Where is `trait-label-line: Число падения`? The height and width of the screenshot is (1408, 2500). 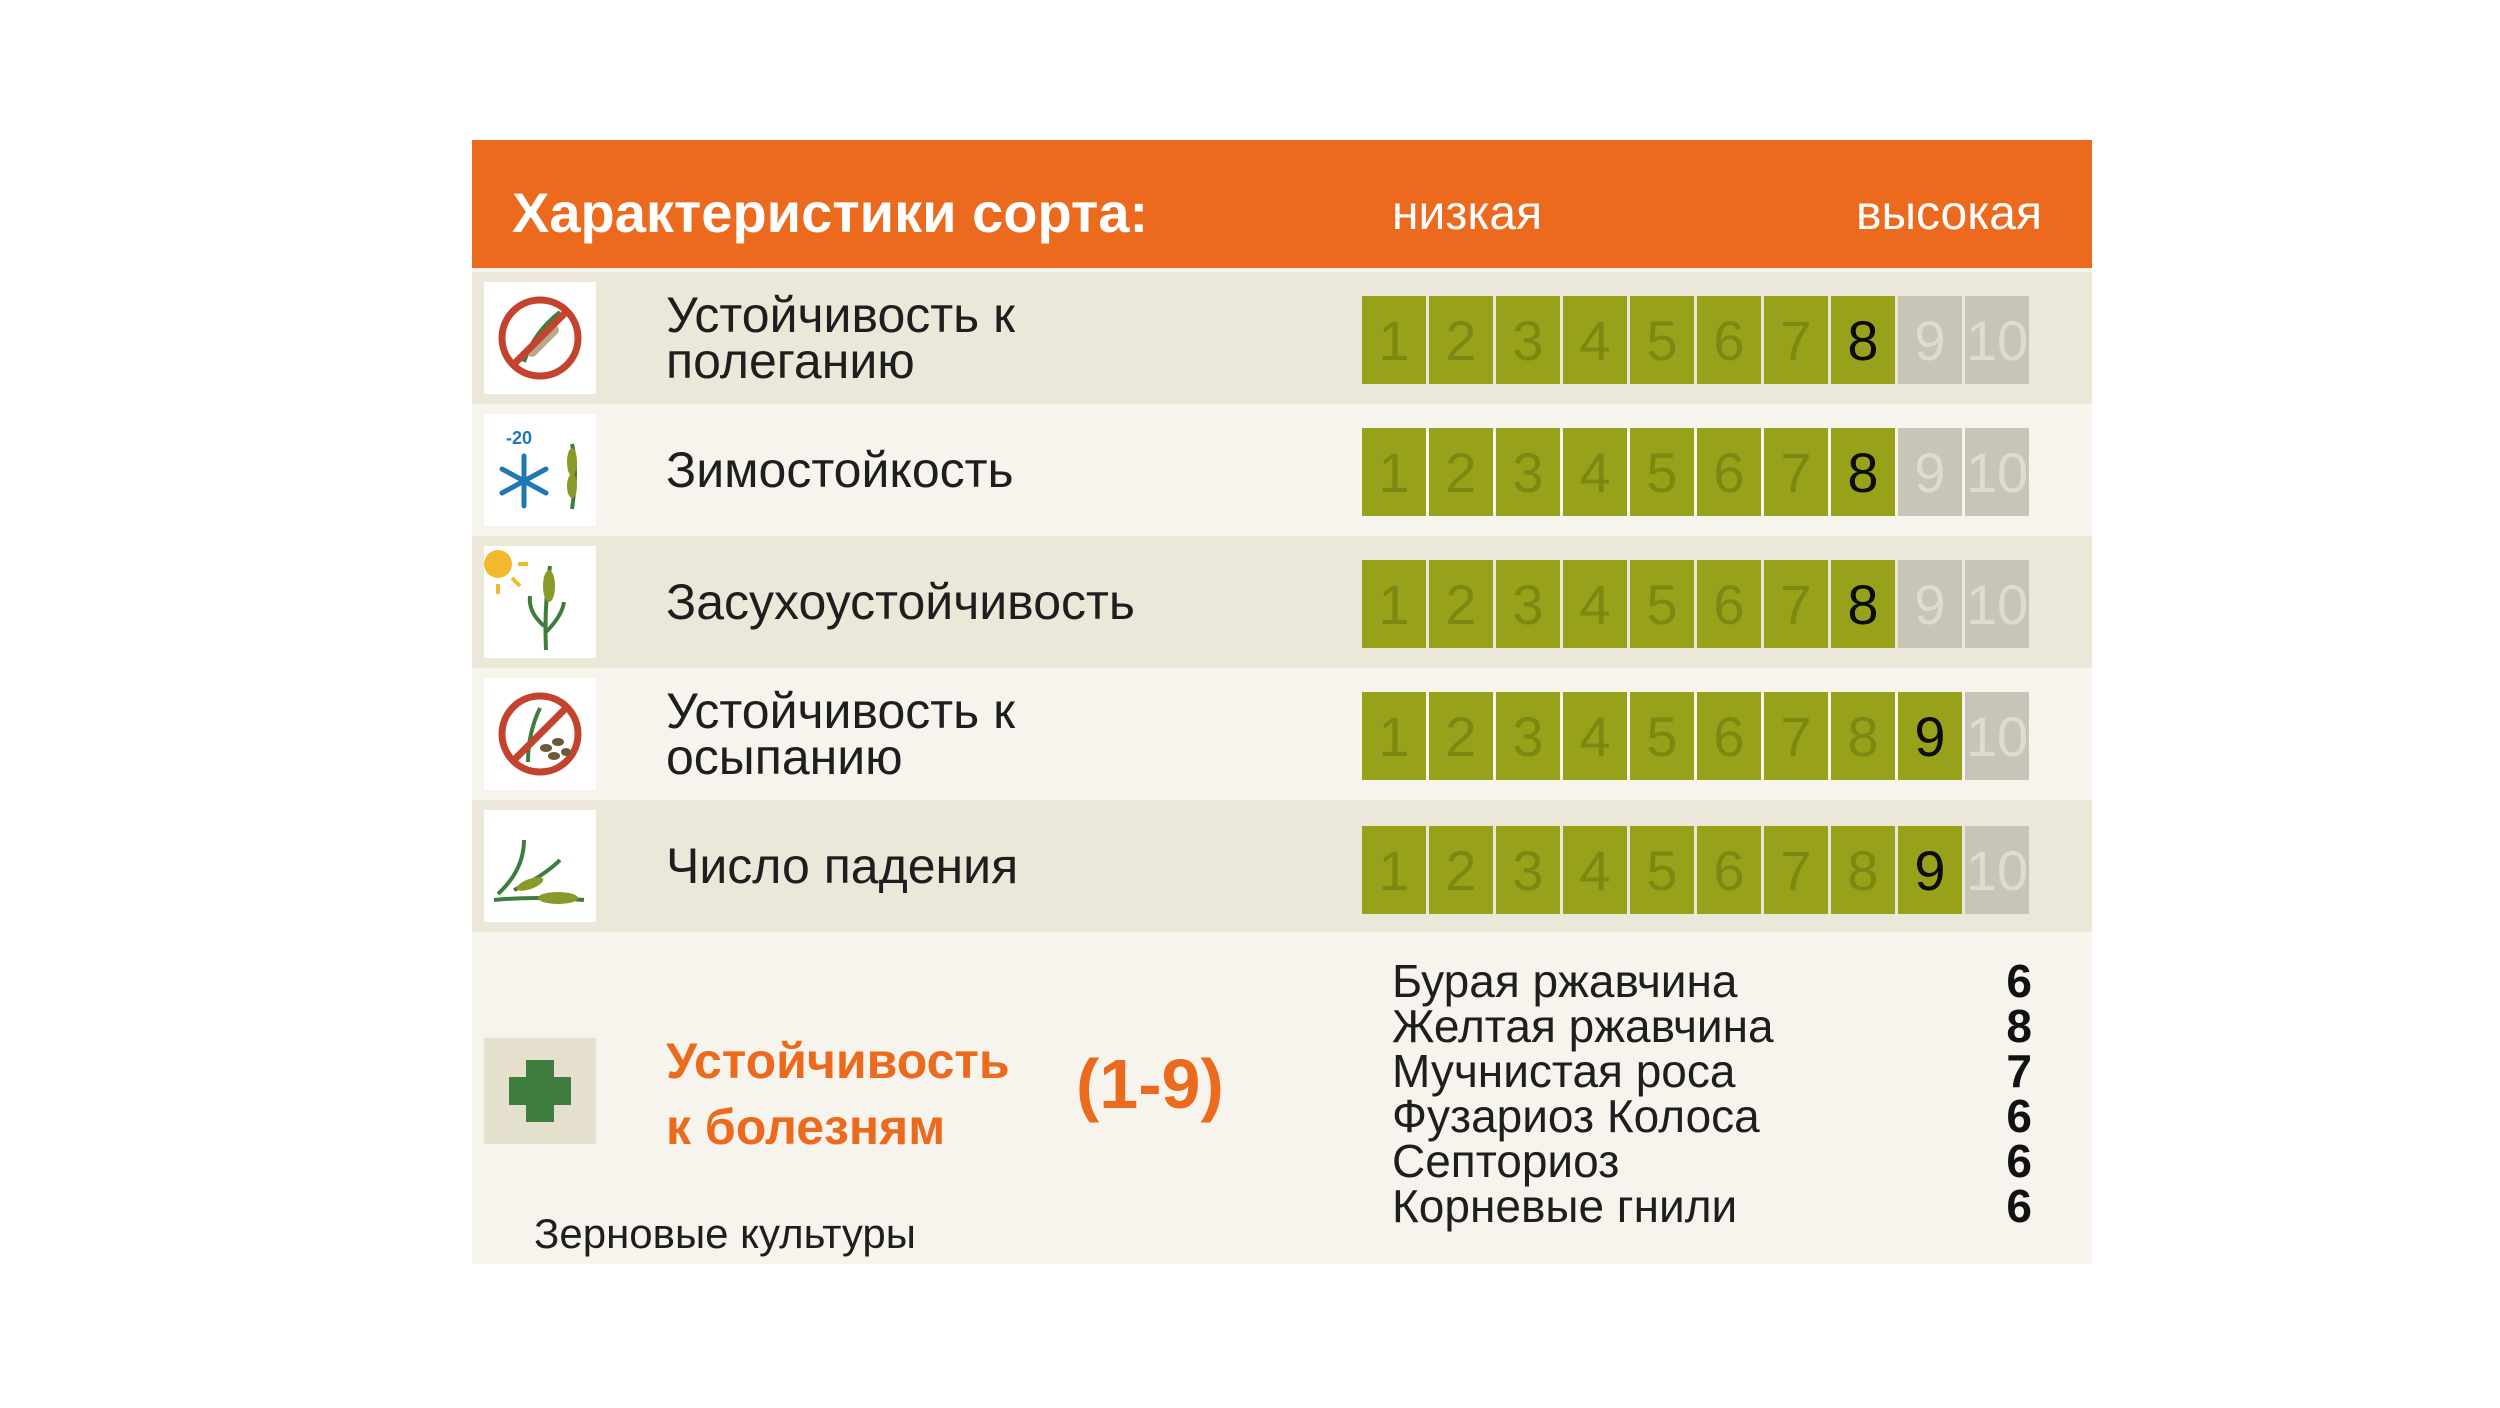
trait-label-line: Число падения is located at coordinates (842, 866).